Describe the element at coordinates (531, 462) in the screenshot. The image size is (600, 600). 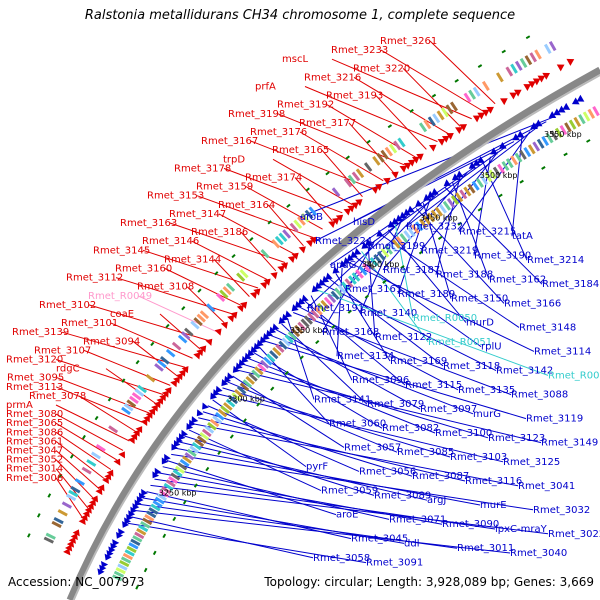
I see `reverse-gene-label: Rmet_3125` at that location.